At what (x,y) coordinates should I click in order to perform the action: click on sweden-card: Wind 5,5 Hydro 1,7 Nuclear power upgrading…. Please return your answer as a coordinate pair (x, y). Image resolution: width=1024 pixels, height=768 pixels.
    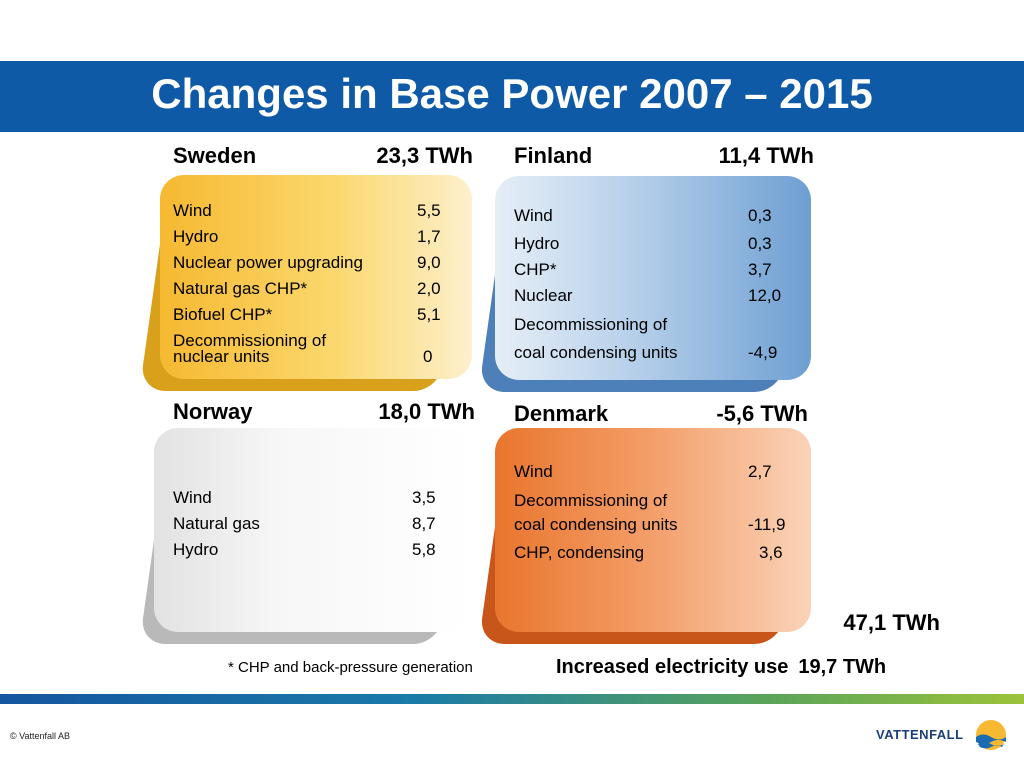
    Looking at the image, I should click on (305, 284).